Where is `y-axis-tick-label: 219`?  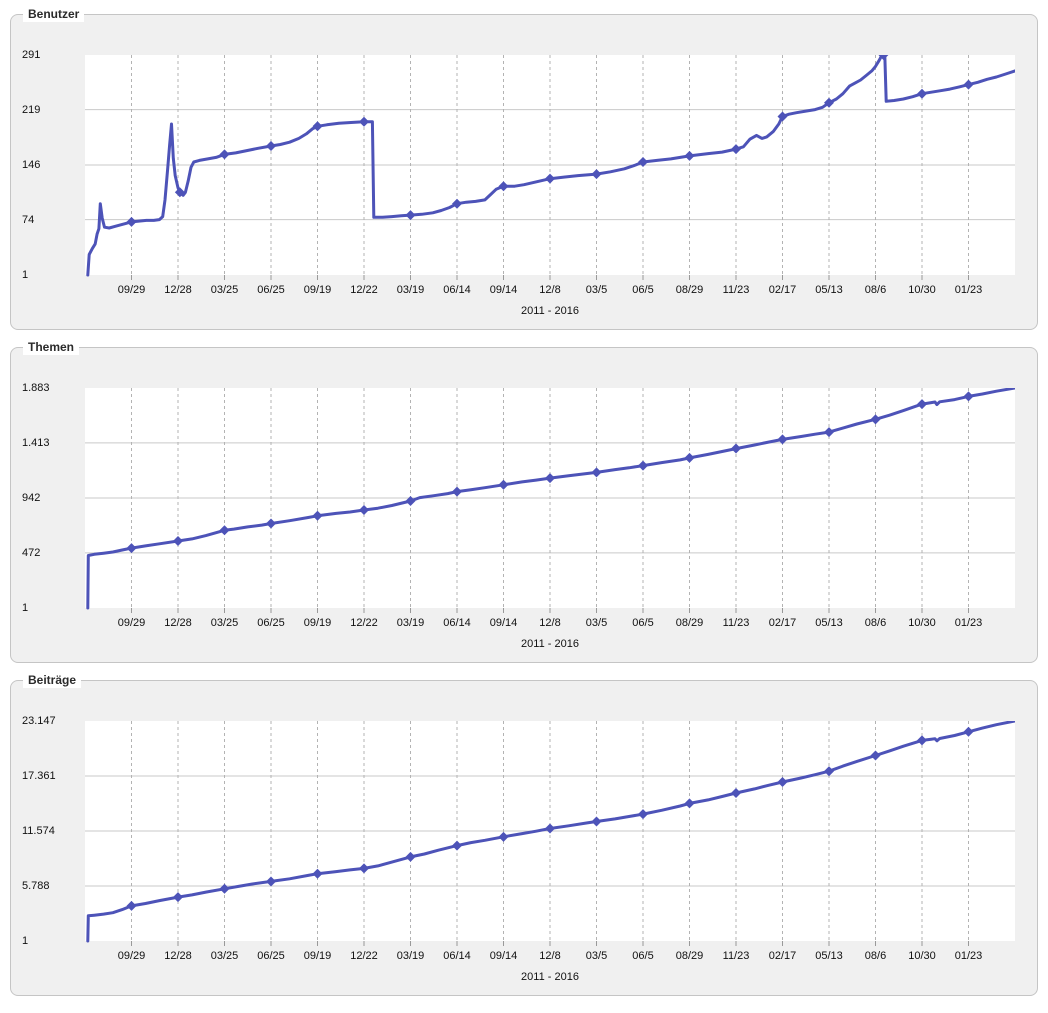
y-axis-tick-label: 219 is located at coordinates (31, 109).